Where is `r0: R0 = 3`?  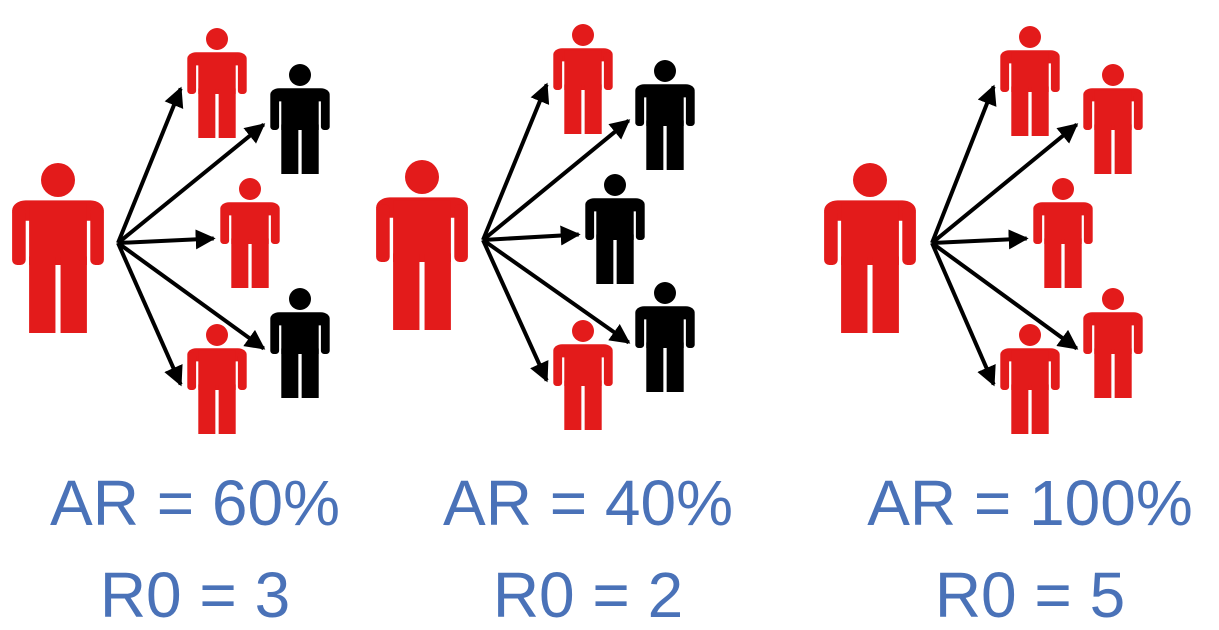
r0: R0 = 3 is located at coordinates (195, 594).